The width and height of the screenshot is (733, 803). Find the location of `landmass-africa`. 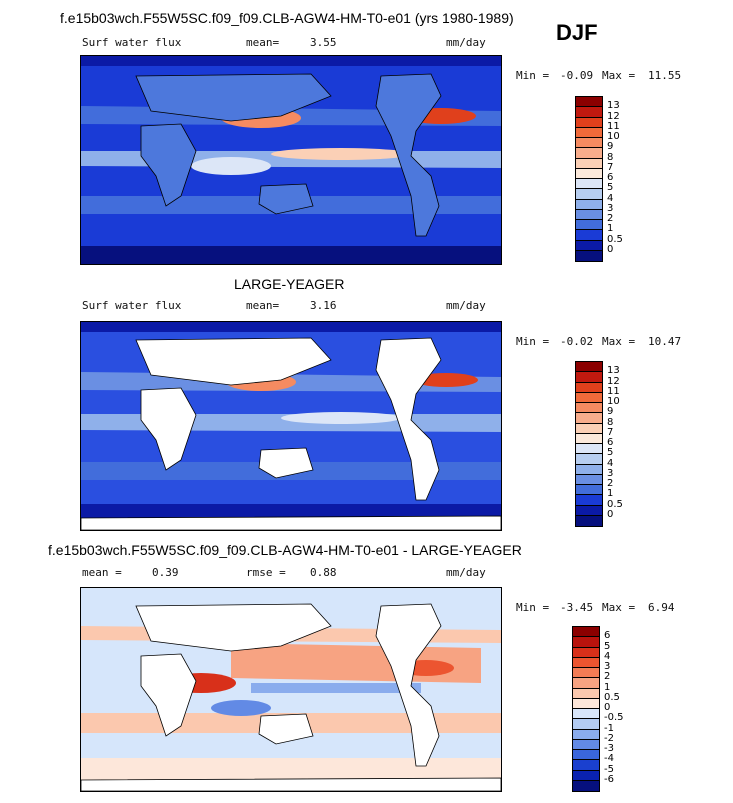

landmass-africa is located at coordinates (168, 429).